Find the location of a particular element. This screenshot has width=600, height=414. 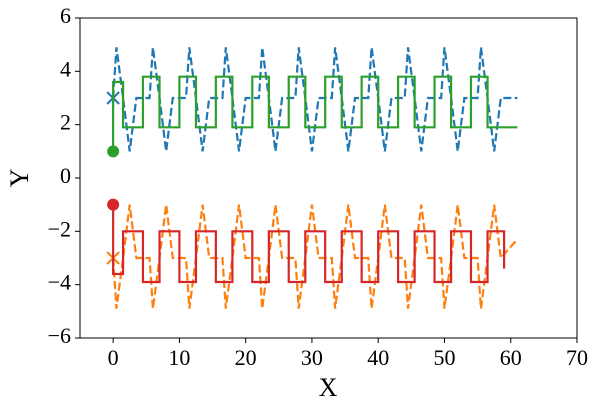

x-tick-label: 0 is located at coordinates (113, 357).